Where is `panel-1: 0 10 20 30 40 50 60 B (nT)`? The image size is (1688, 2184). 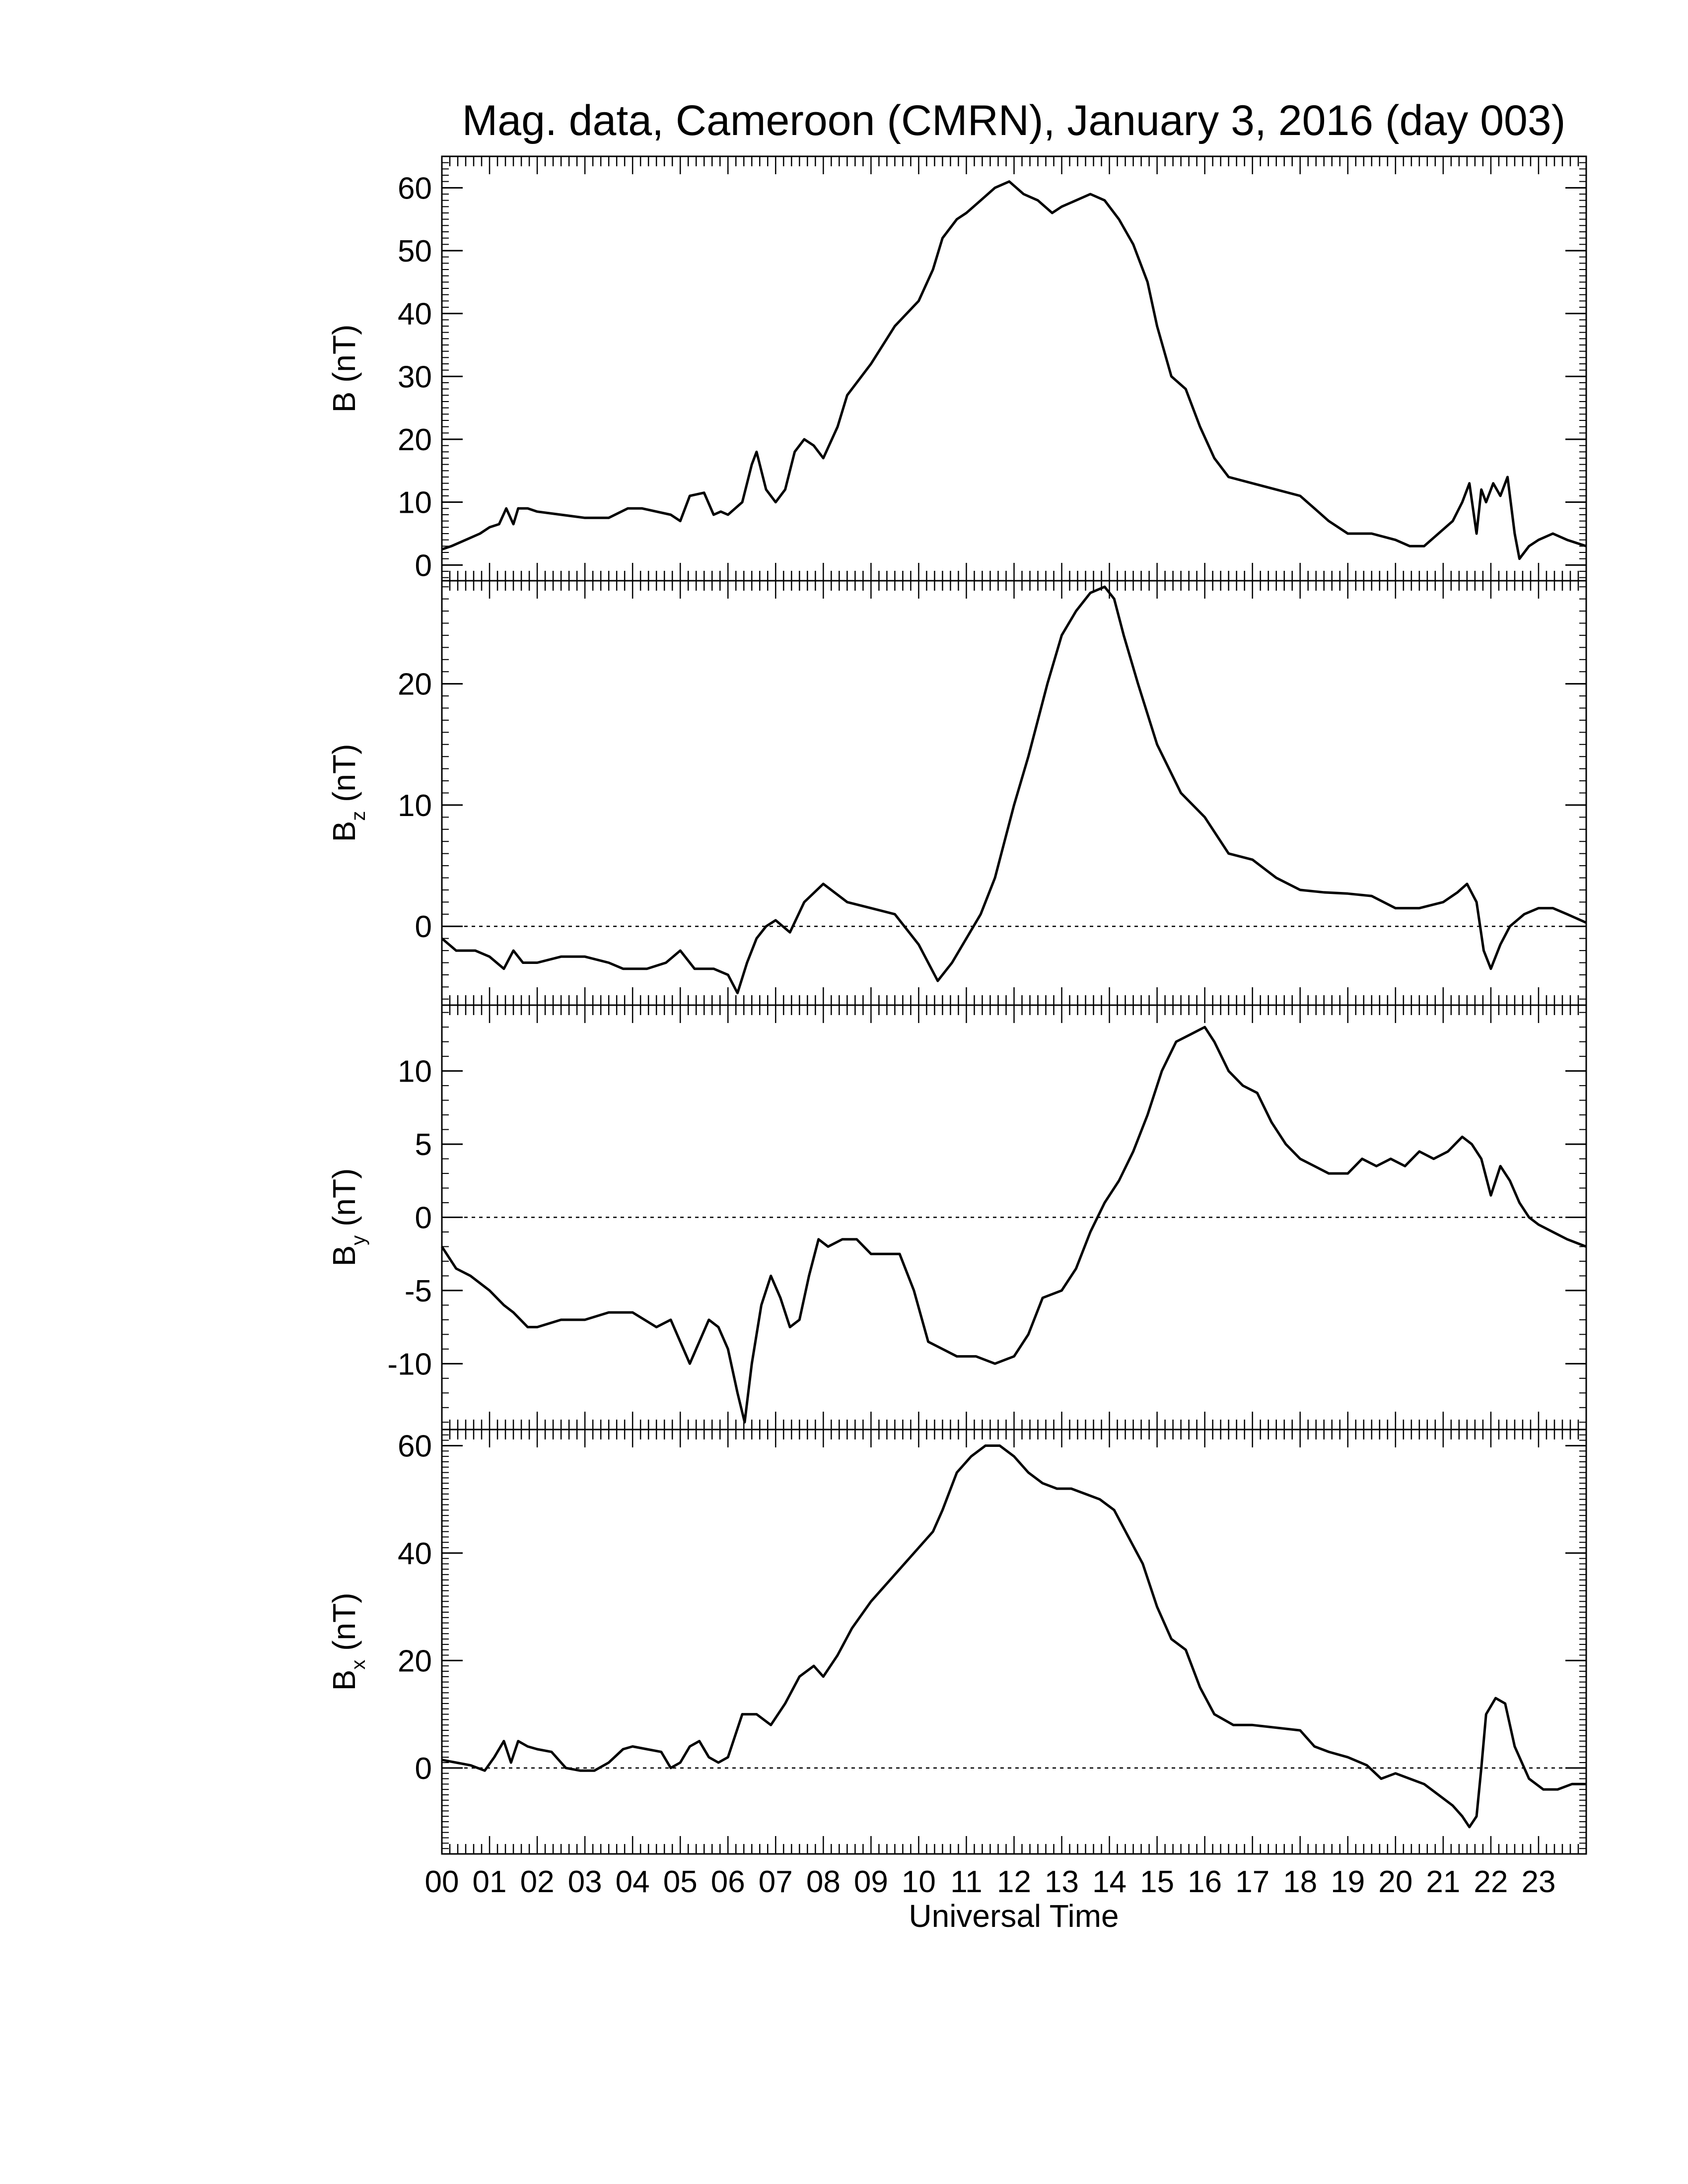 panel-1: 0 10 20 30 40 50 60 B (nT) is located at coordinates (956, 369).